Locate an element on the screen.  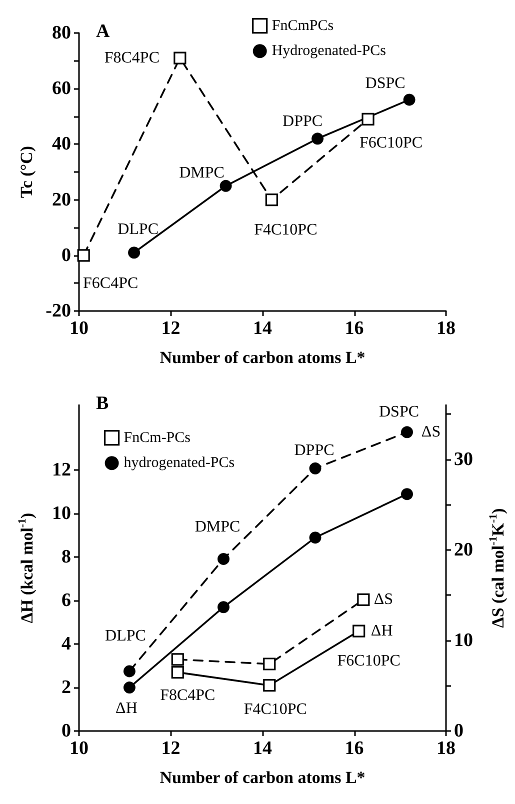
y-axis-title: ΔH (kcal mol-1) is located at coordinates (26, 568).